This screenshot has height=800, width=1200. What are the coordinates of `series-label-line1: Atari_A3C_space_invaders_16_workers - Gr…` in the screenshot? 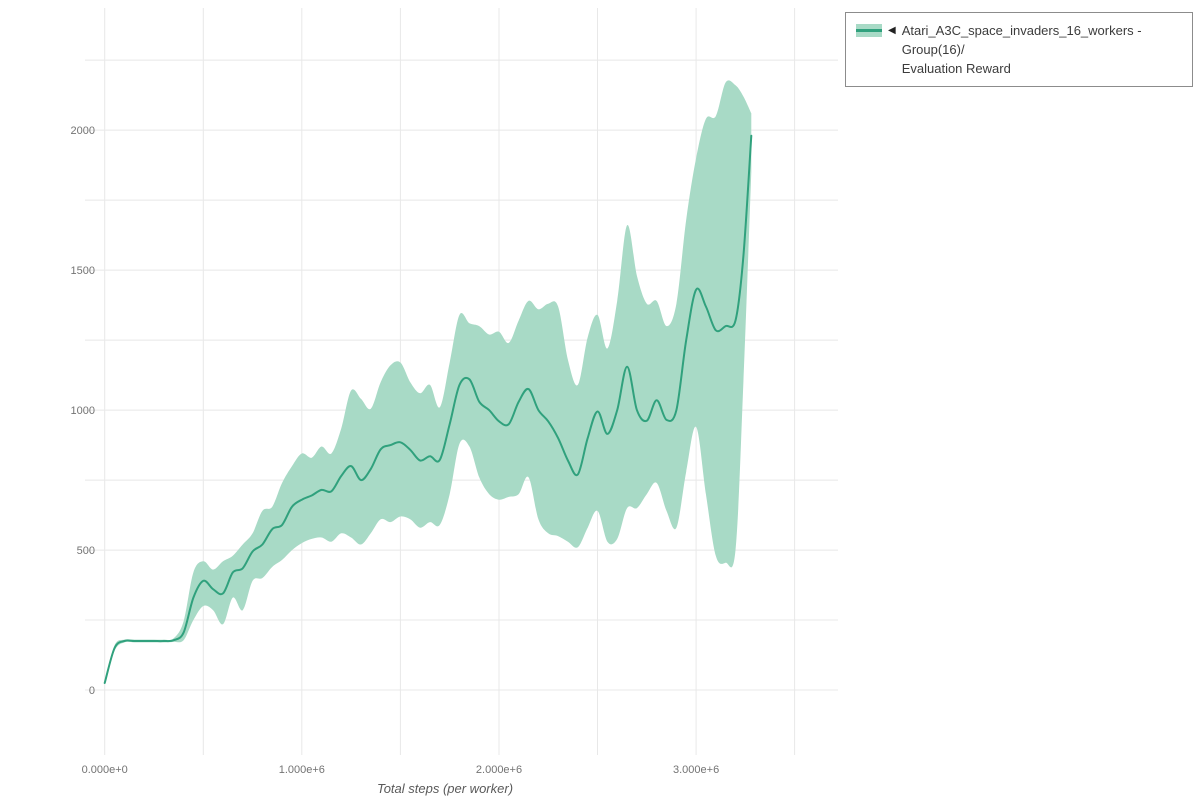 It's located at (1021, 40).